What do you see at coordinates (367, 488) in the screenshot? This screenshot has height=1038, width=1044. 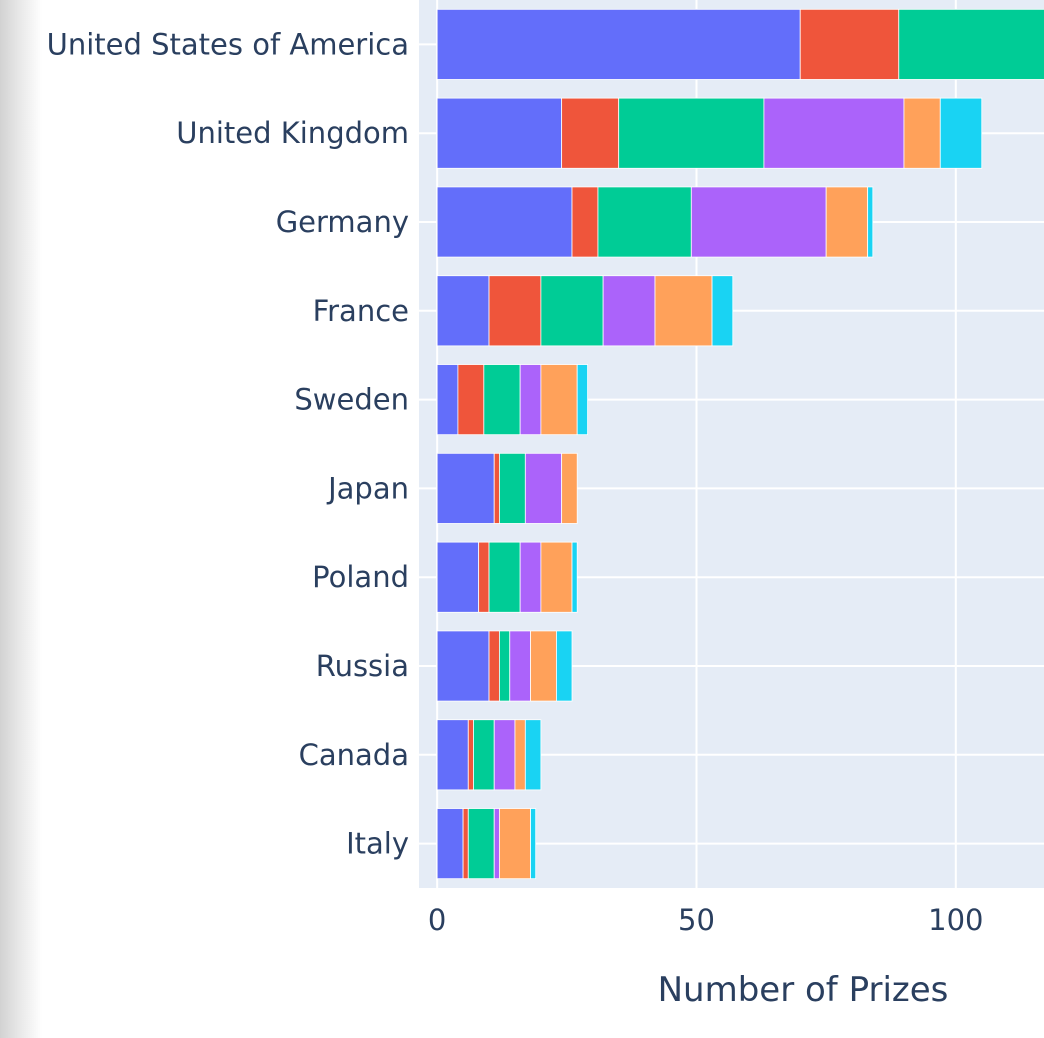 I see `category-label: Japan` at bounding box center [367, 488].